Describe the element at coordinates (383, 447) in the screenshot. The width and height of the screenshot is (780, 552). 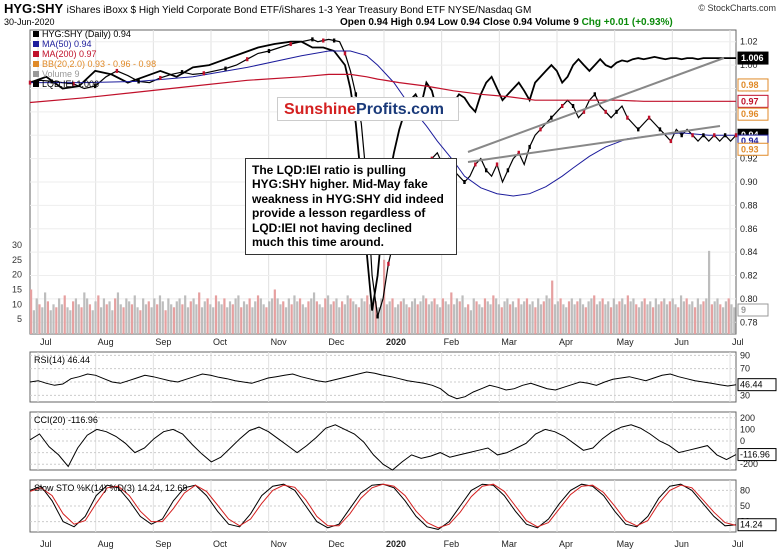
I see `indicator-line-cci-20-` at that location.